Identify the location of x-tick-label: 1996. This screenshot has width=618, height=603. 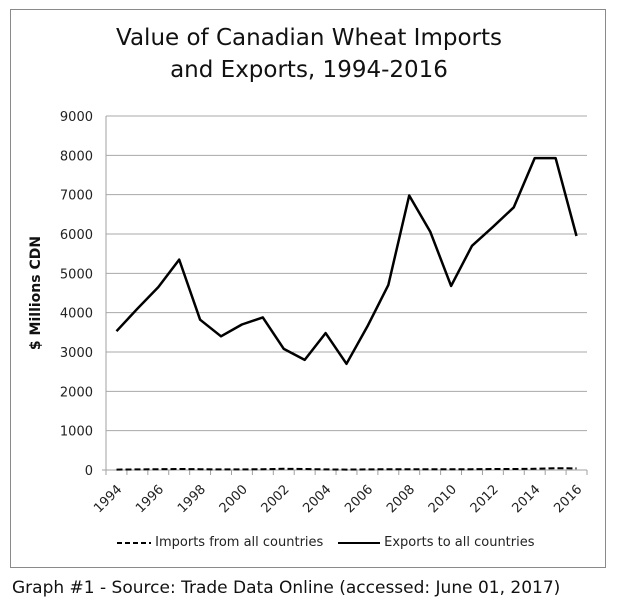
(150, 499).